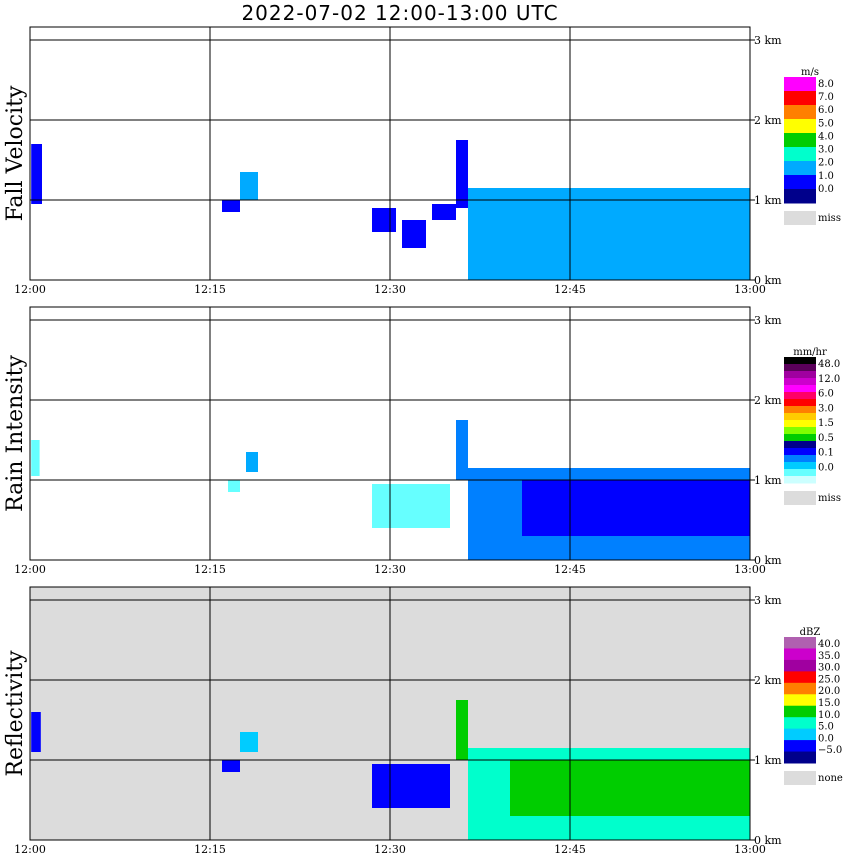  Describe the element at coordinates (829, 679) in the screenshot. I see `colorbar-label: 25.0` at that location.